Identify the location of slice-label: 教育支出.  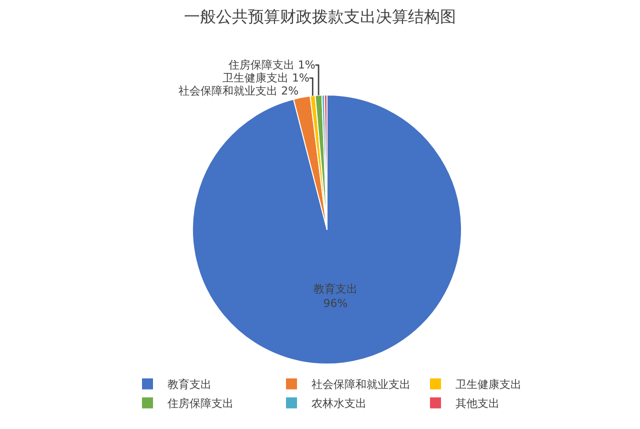
(335, 289).